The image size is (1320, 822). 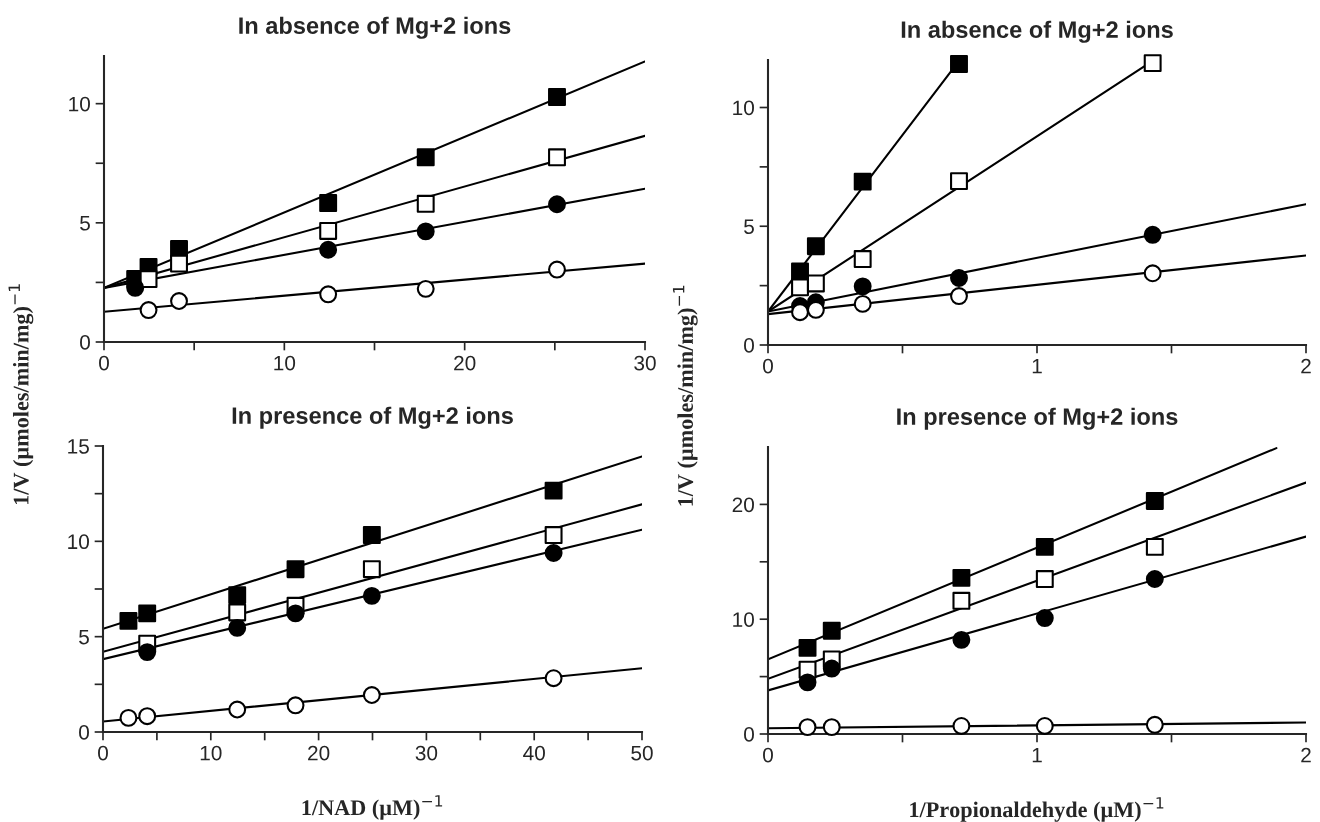 I want to click on x-axis-title: 1/Propionaldehyde (µM)$^{−1}$, so click(x=1037, y=809).